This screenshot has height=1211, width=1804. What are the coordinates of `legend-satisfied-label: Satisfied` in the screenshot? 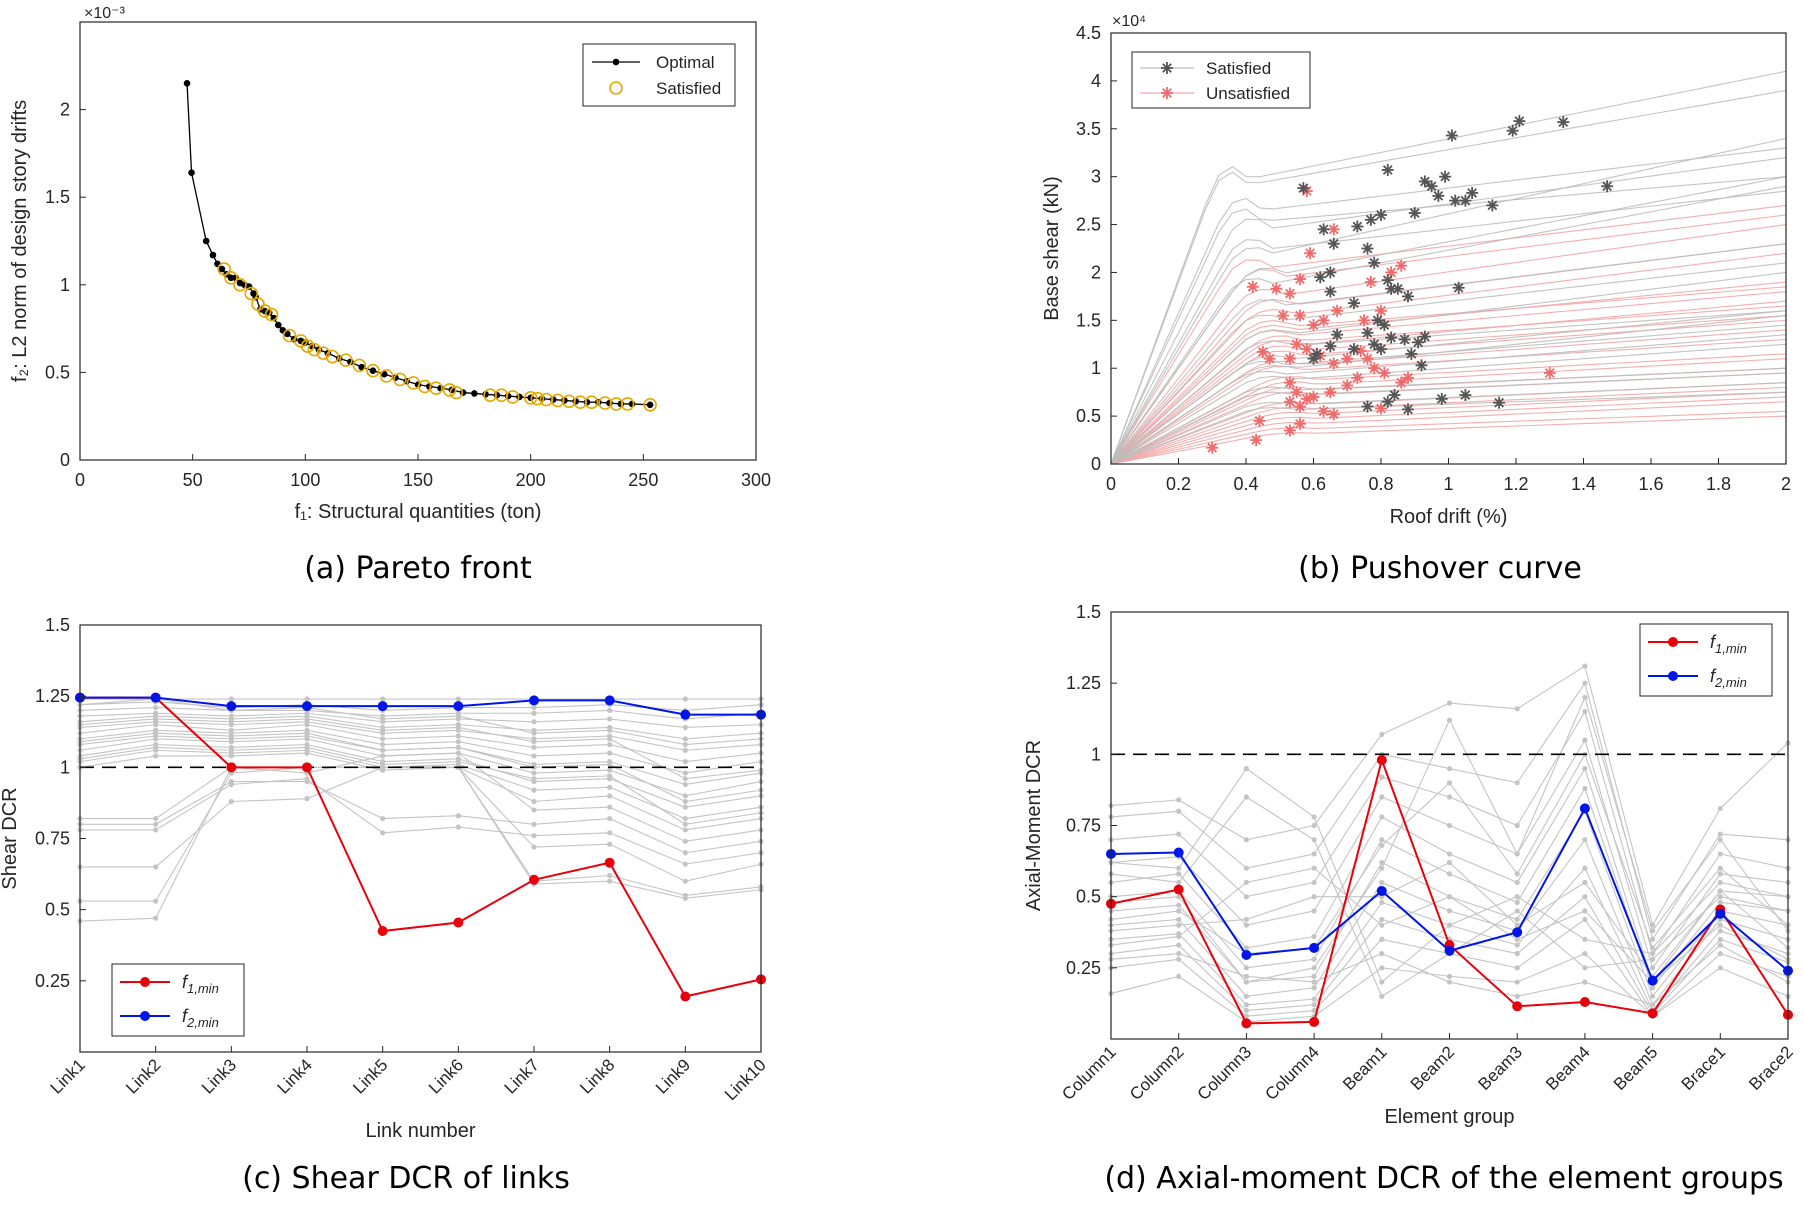 It's located at (688, 88).